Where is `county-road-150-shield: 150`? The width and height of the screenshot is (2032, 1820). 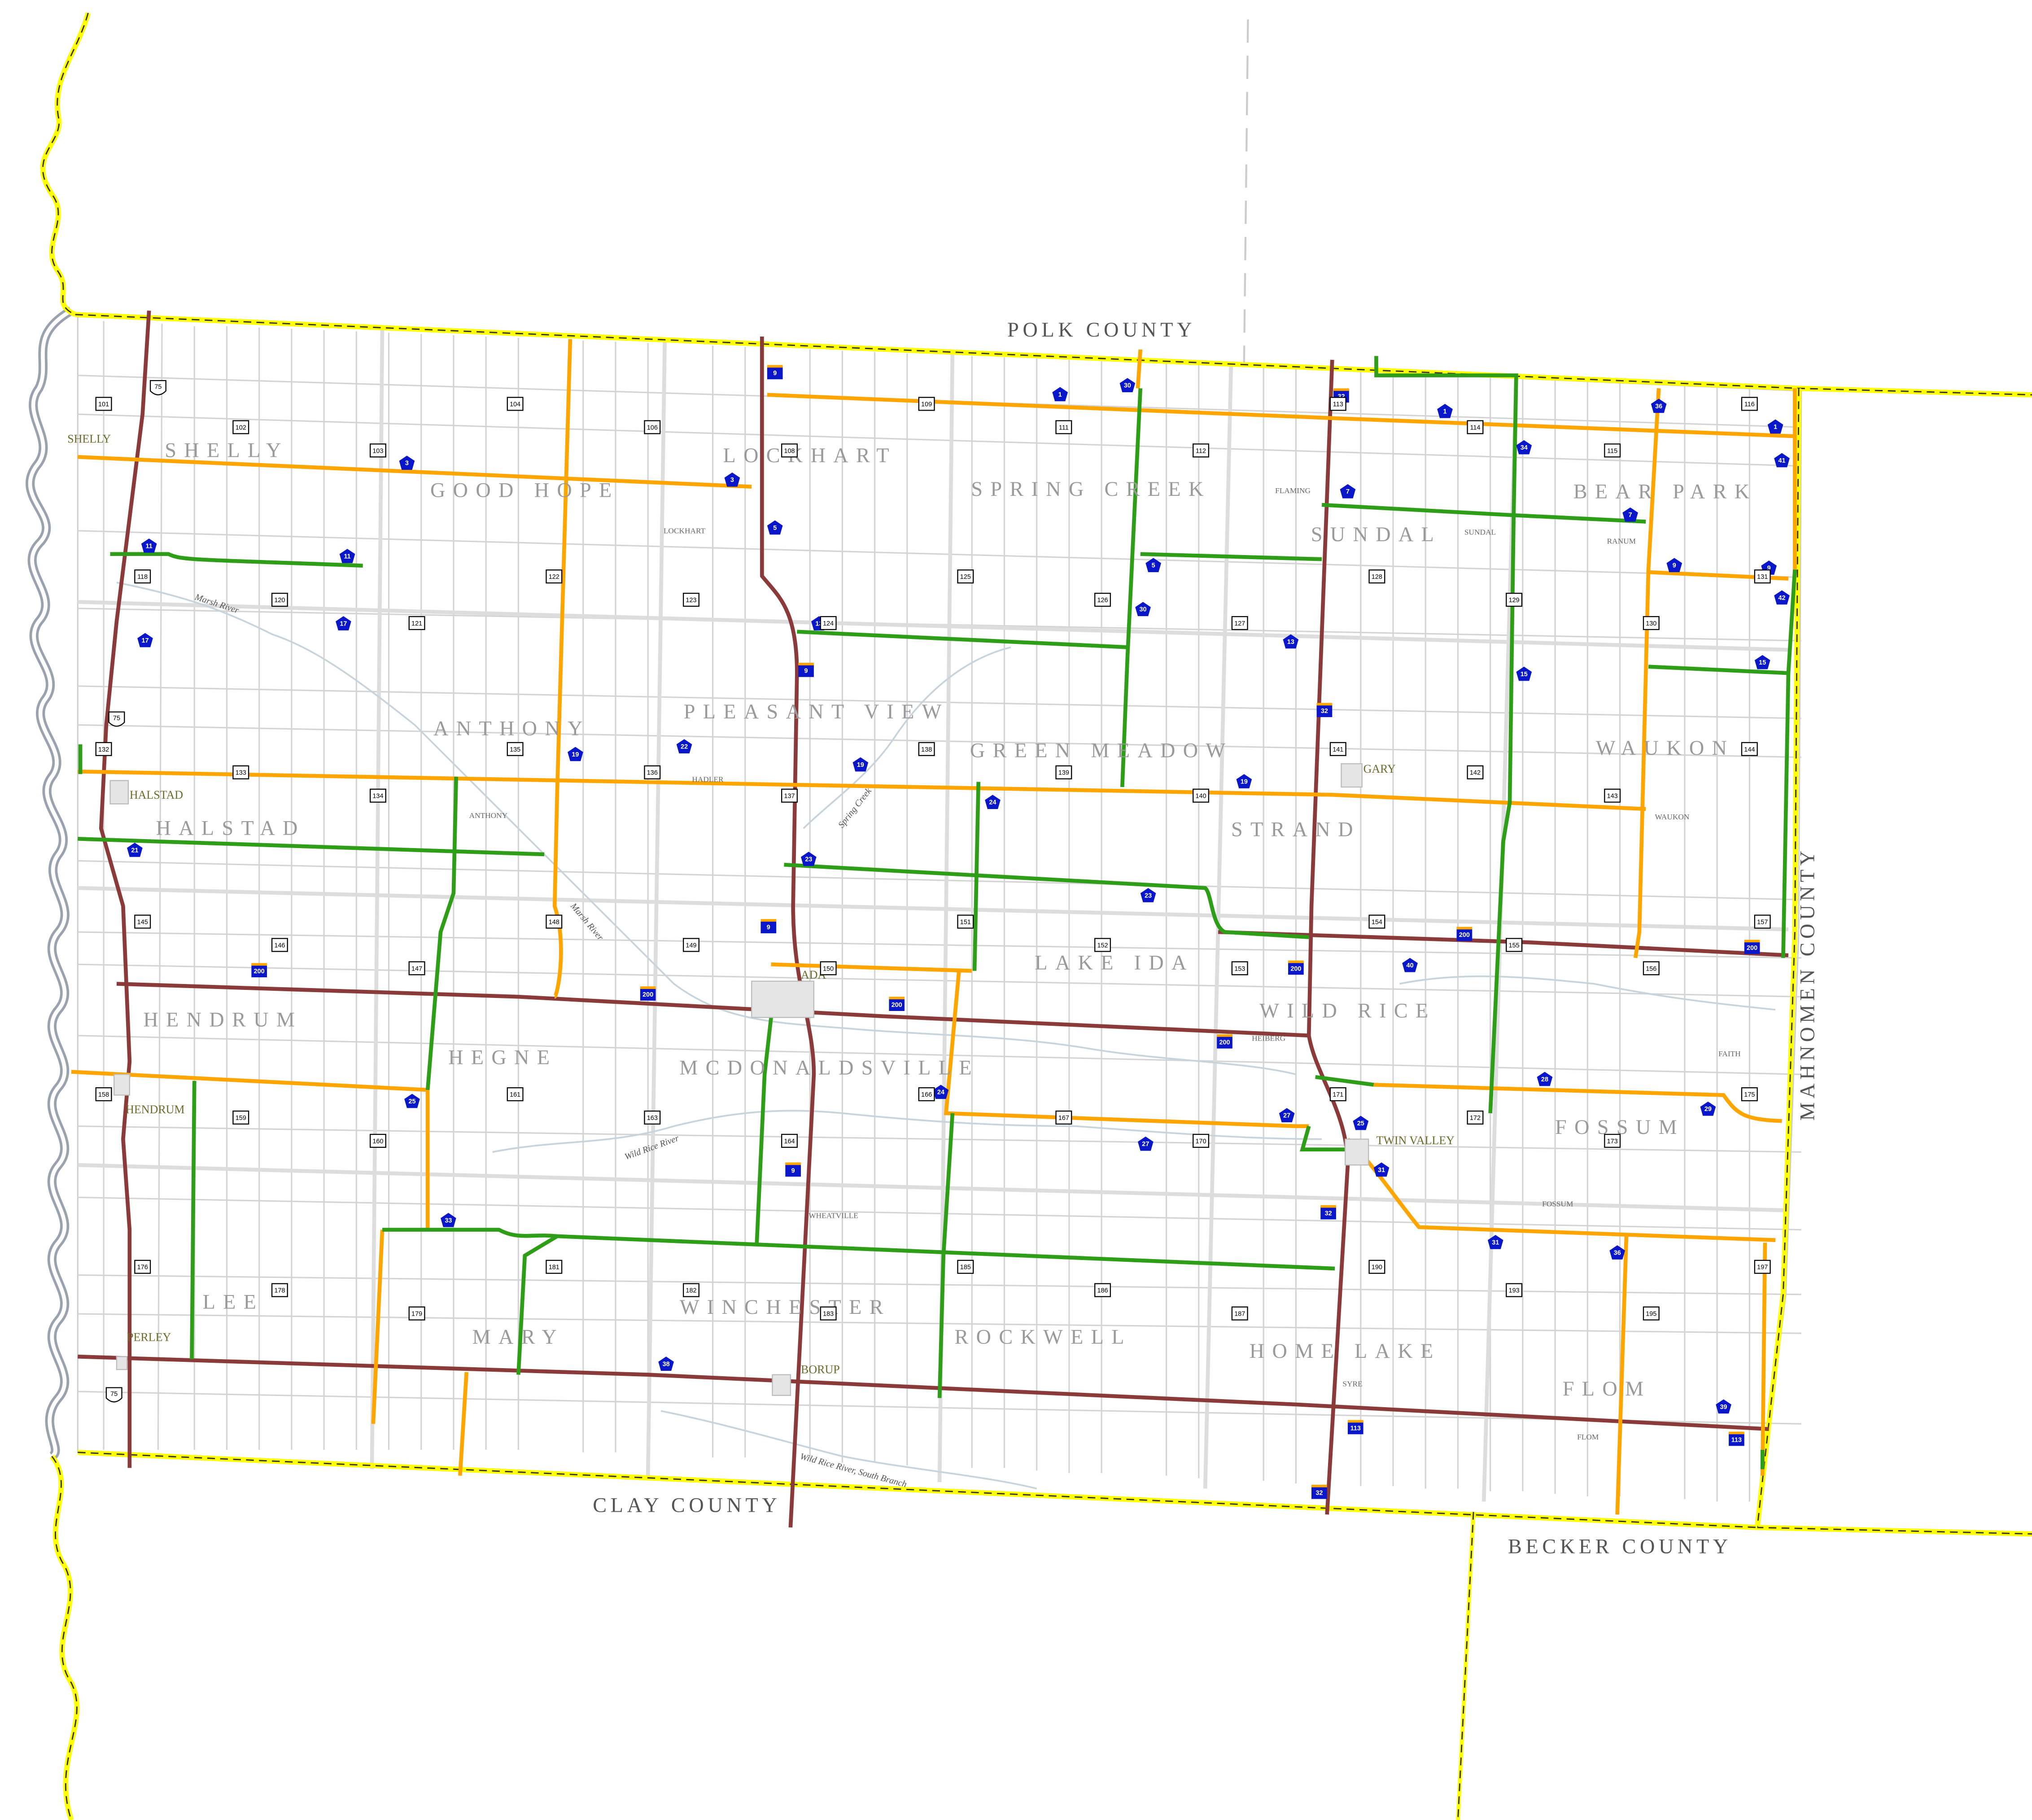
county-road-150-shield: 150 is located at coordinates (828, 969).